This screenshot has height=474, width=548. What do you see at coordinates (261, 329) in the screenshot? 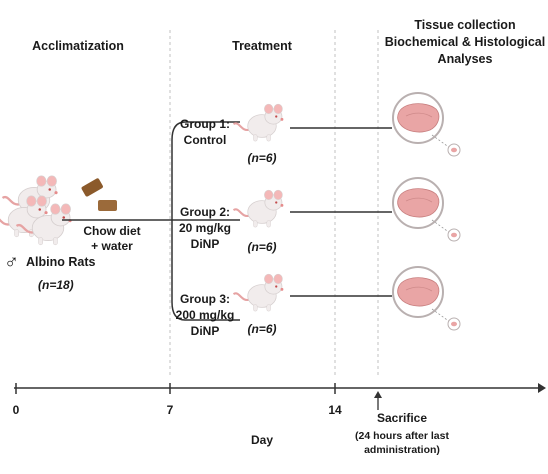
I see `group-3-n-label: (n=6)` at bounding box center [261, 329].